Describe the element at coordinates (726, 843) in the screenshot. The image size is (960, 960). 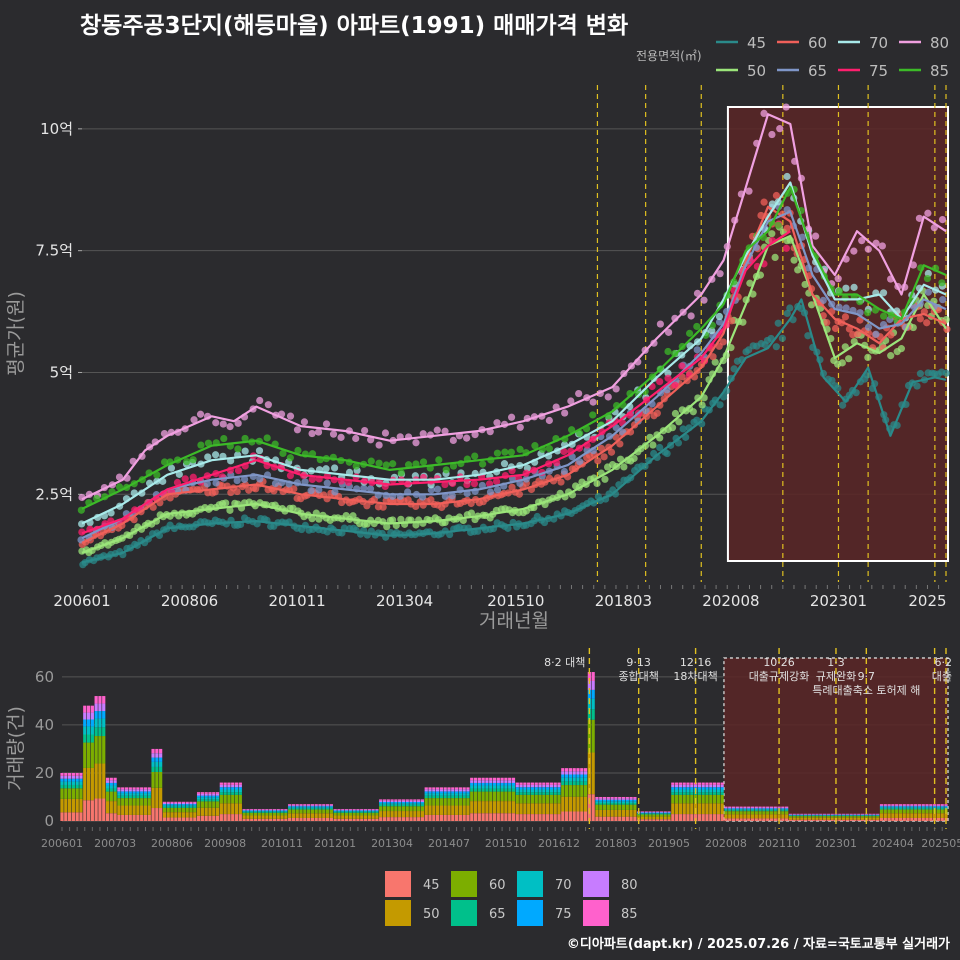
I see `bar-x-tick-label: 202008` at that location.